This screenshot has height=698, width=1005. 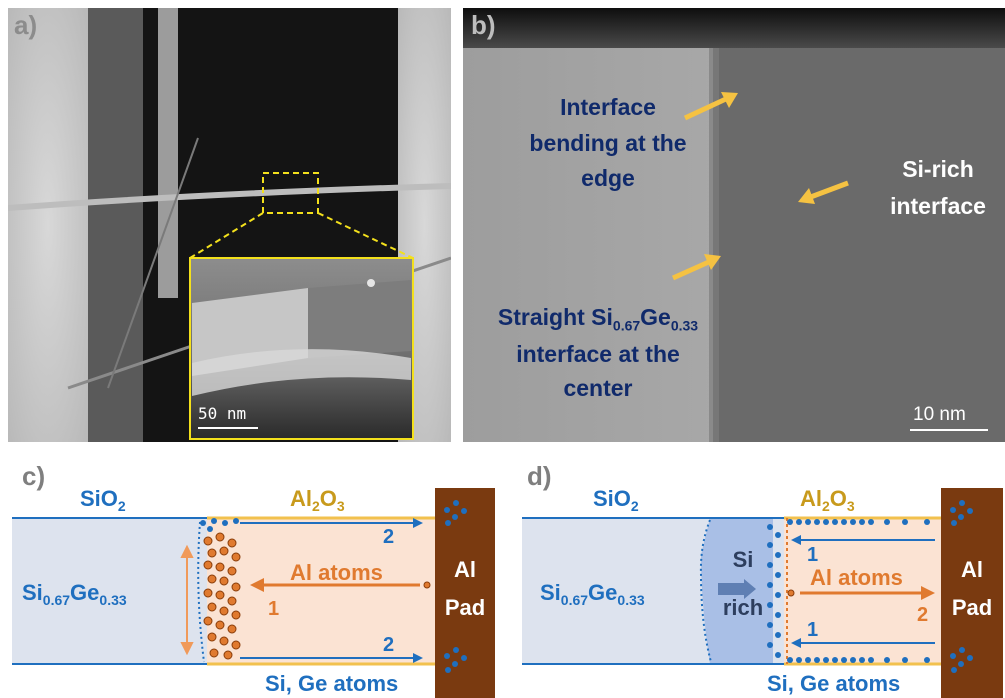 I want to click on scale-bar-a-label: 50 nm, so click(x=222, y=413).